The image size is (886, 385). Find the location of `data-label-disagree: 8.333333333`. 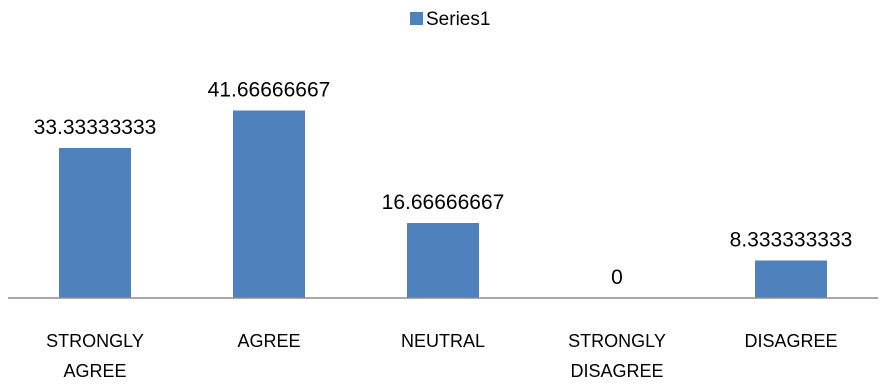

data-label-disagree: 8.333333333 is located at coordinates (791, 240).